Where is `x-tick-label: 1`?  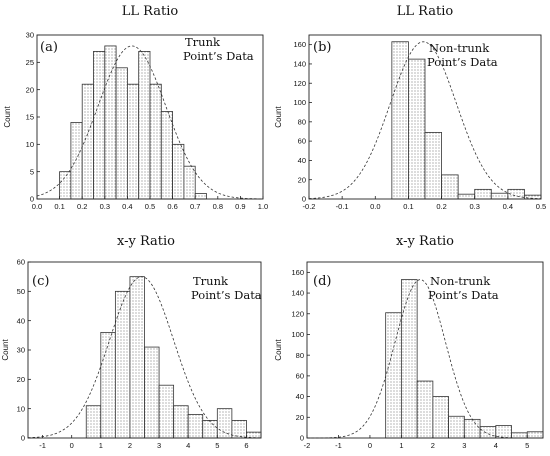 x-tick-label: 1 is located at coordinates (401, 445).